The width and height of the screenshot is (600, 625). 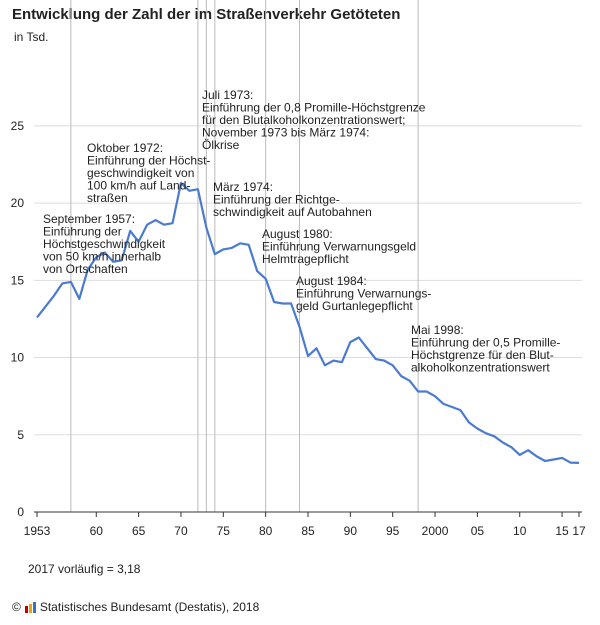 What do you see at coordinates (285, 133) in the screenshot?
I see `annotation-line: November 1973 bis März 1974:` at bounding box center [285, 133].